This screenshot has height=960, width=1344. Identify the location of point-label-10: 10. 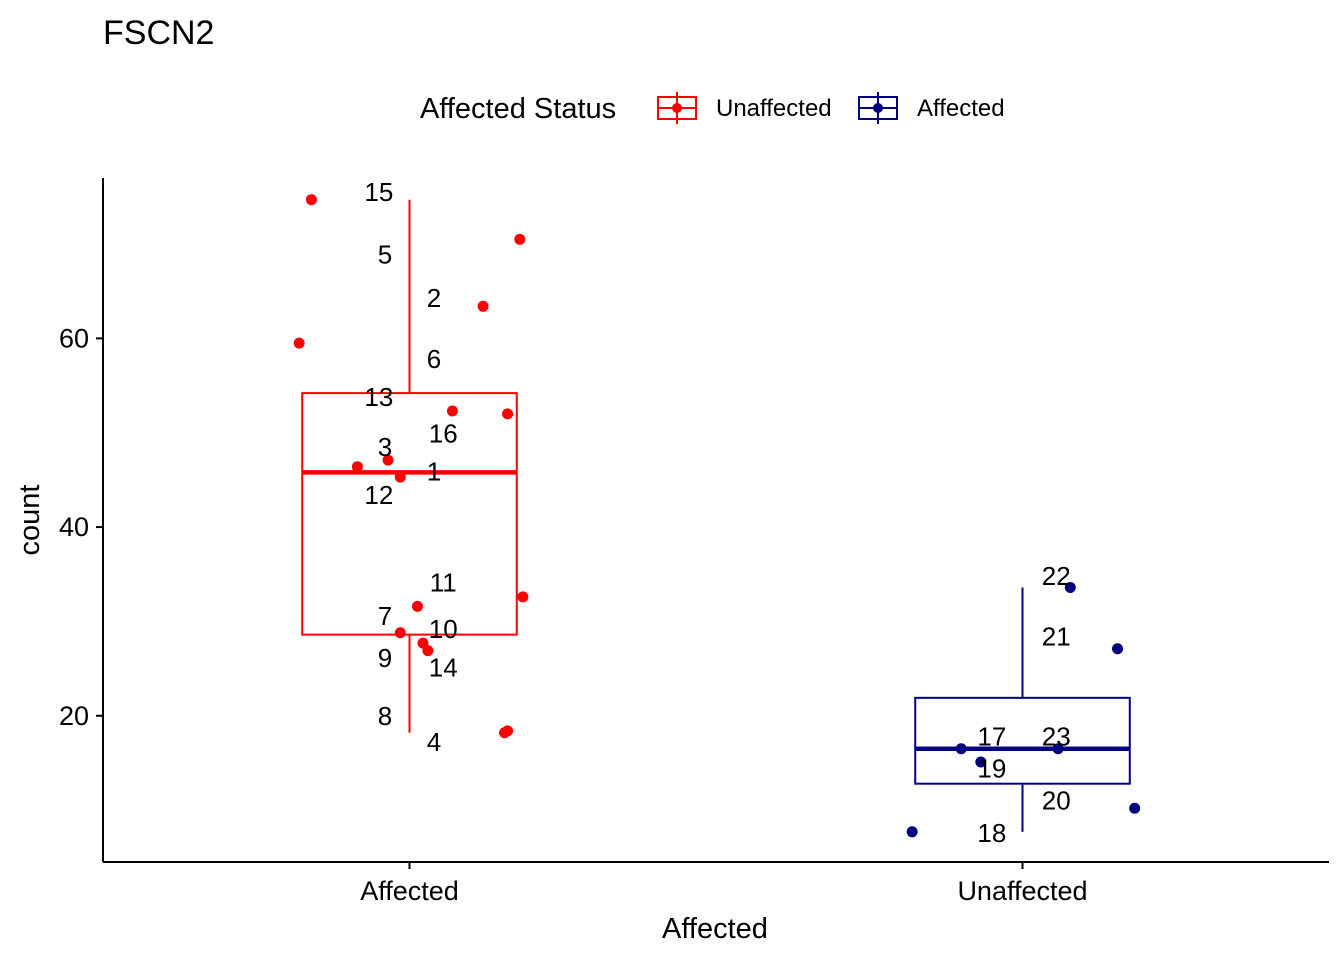
(443, 629).